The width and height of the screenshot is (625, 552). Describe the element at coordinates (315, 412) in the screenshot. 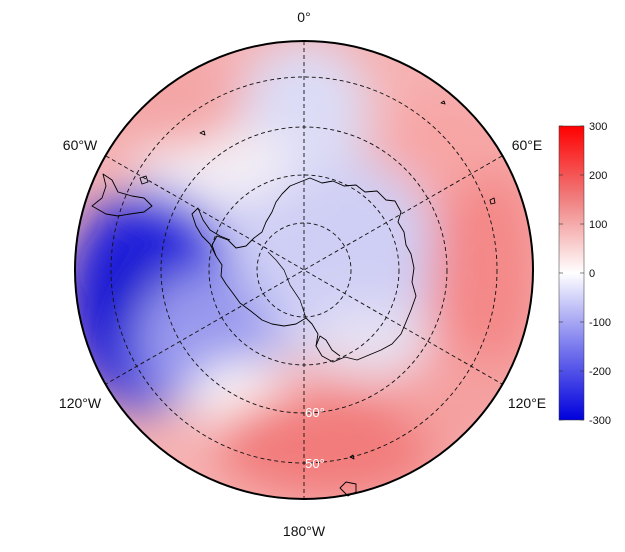

I see `lat-label-60: 60°` at that location.